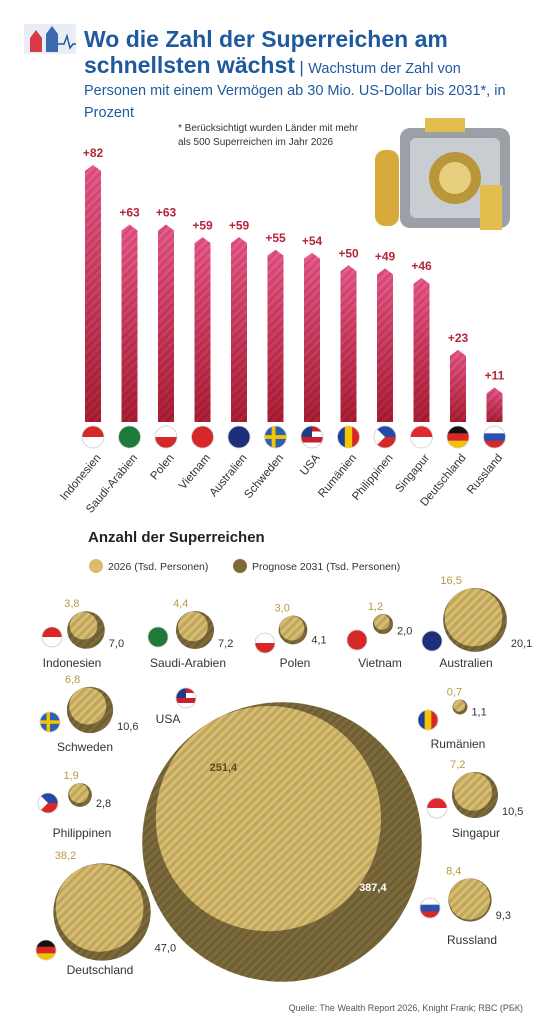 This screenshot has height=1024, width=539. Describe the element at coordinates (485, 474) in the screenshot. I see `category-label: Russland` at that location.